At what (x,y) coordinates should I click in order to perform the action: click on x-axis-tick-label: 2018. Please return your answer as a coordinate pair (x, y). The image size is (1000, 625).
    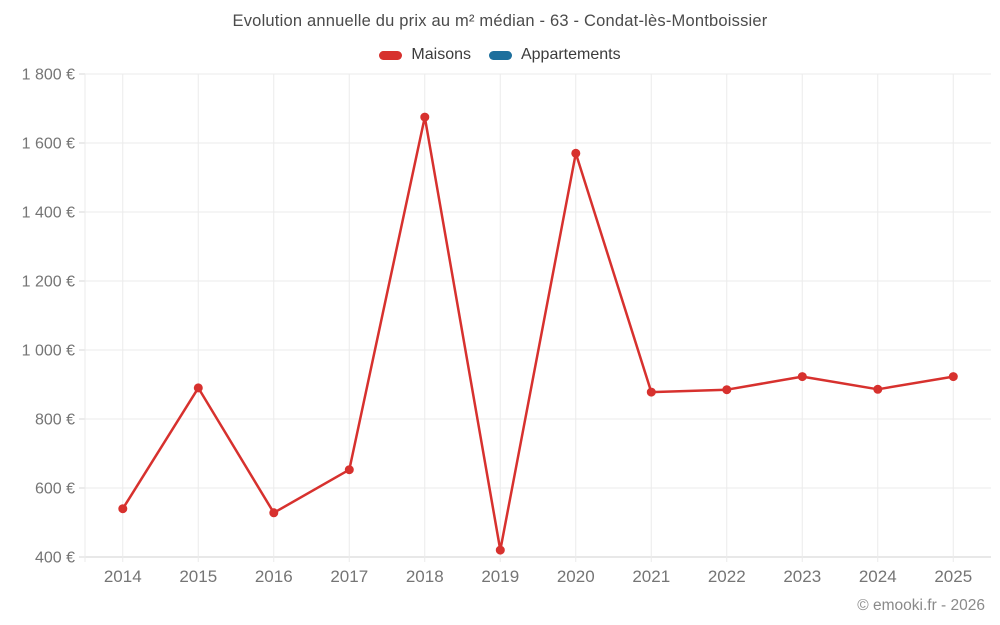
    Looking at the image, I should click on (425, 576).